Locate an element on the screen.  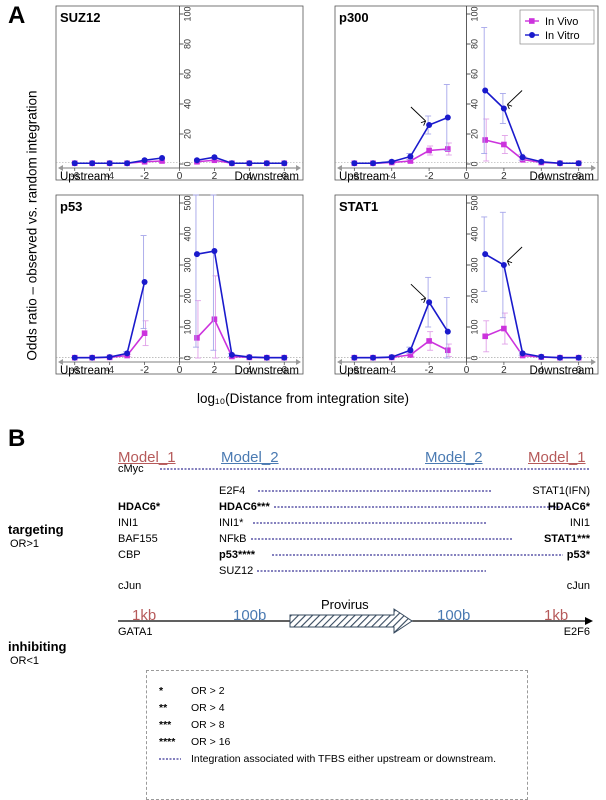
middle-item: HDAC6*** is located at coordinates (244, 507).